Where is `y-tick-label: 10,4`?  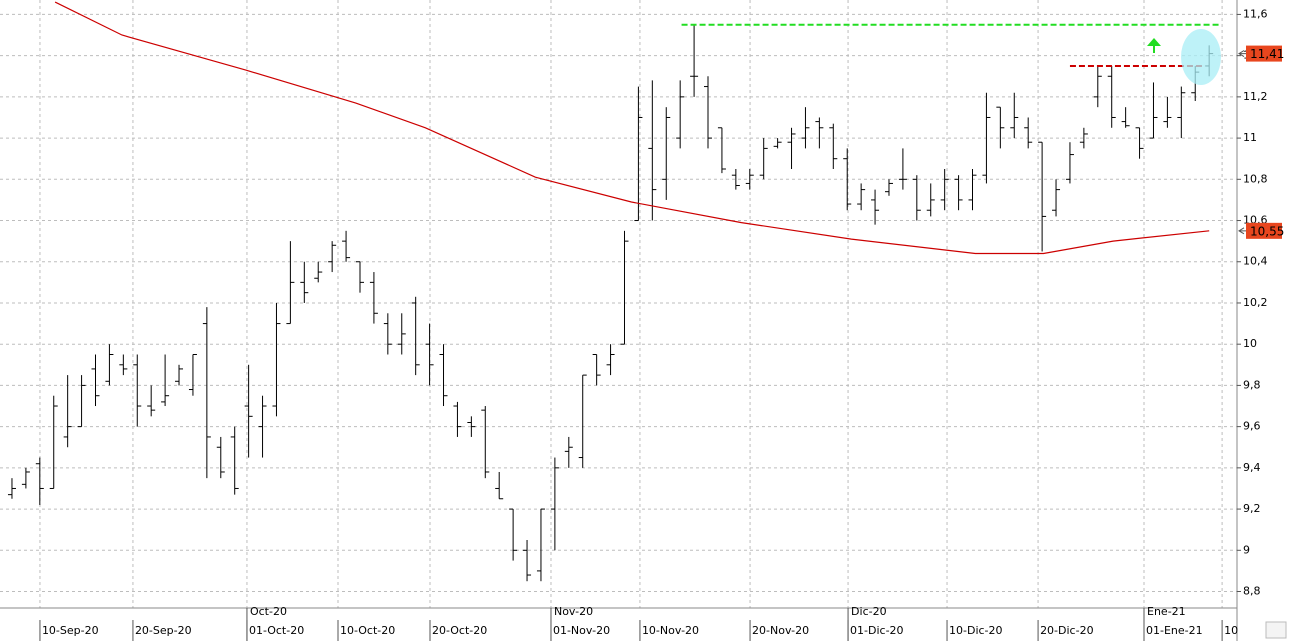 y-tick-label: 10,4 is located at coordinates (1255, 261).